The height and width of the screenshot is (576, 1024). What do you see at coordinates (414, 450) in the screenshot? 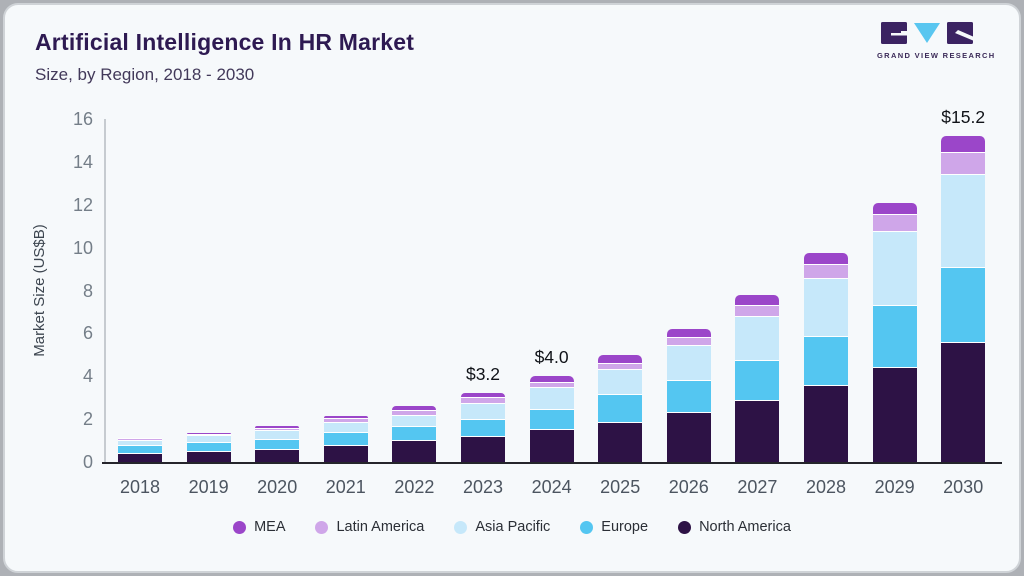
I see `segment-north-america-2022` at bounding box center [414, 450].